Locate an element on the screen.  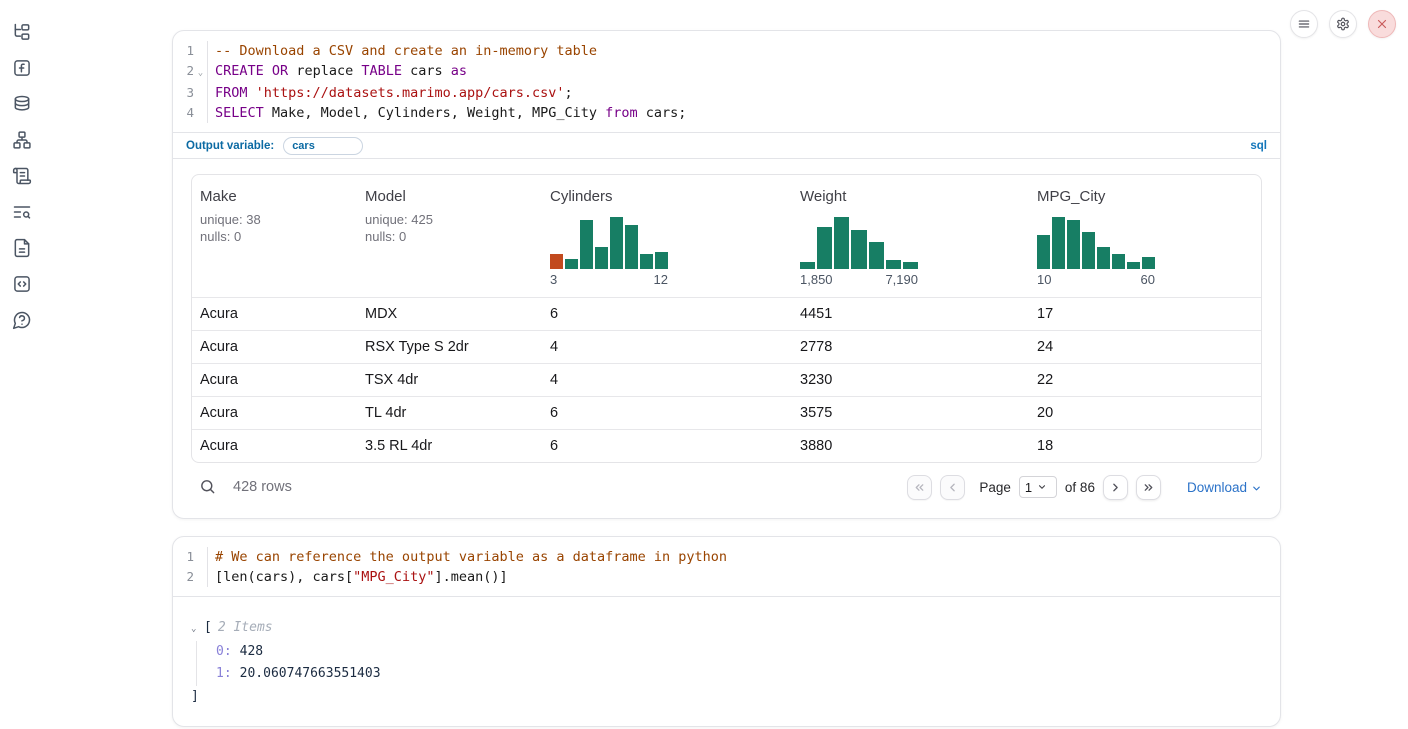
settings-button is located at coordinates (1343, 24).